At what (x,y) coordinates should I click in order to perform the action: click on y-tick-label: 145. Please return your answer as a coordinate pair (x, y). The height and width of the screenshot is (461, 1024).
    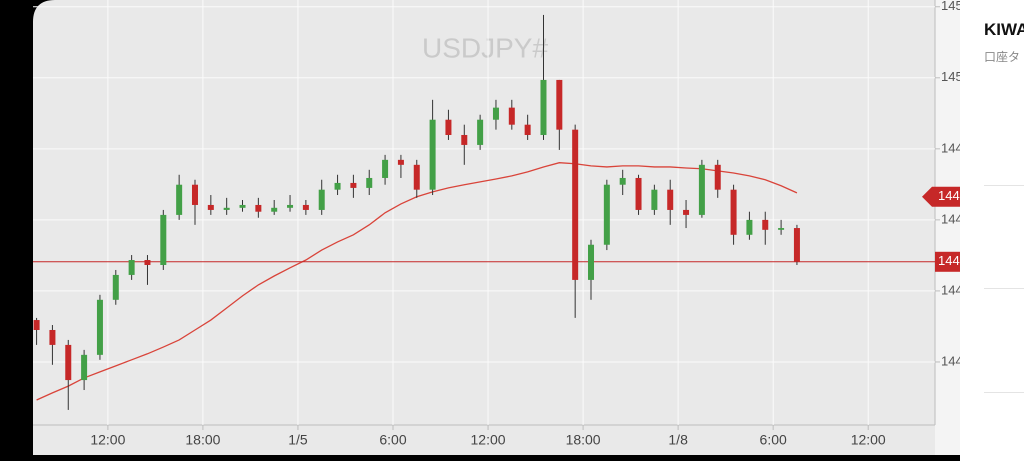
    Looking at the image, I should click on (950, 76).